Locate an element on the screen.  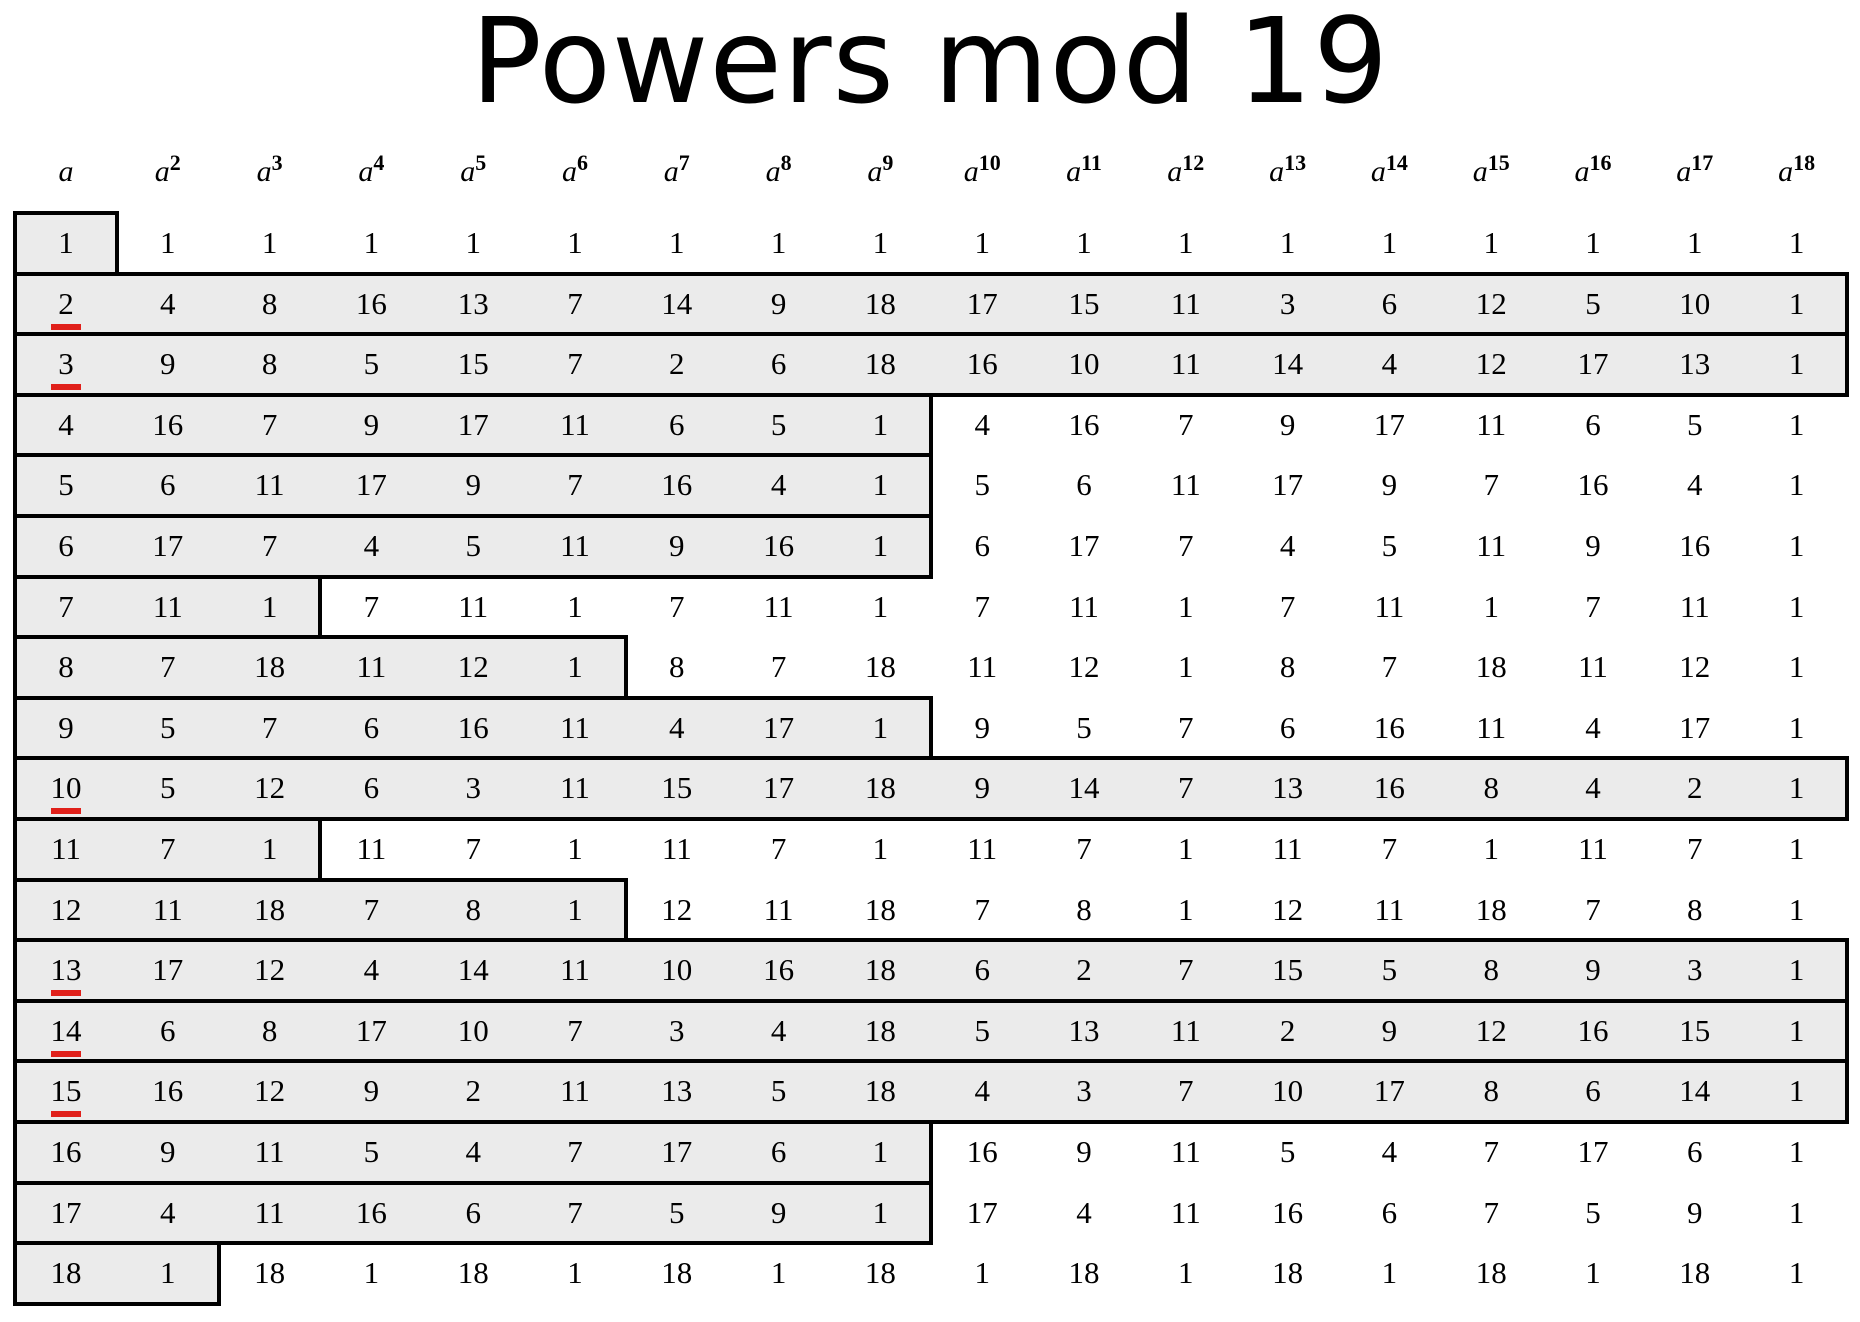
column-header: a7 is located at coordinates (677, 170).